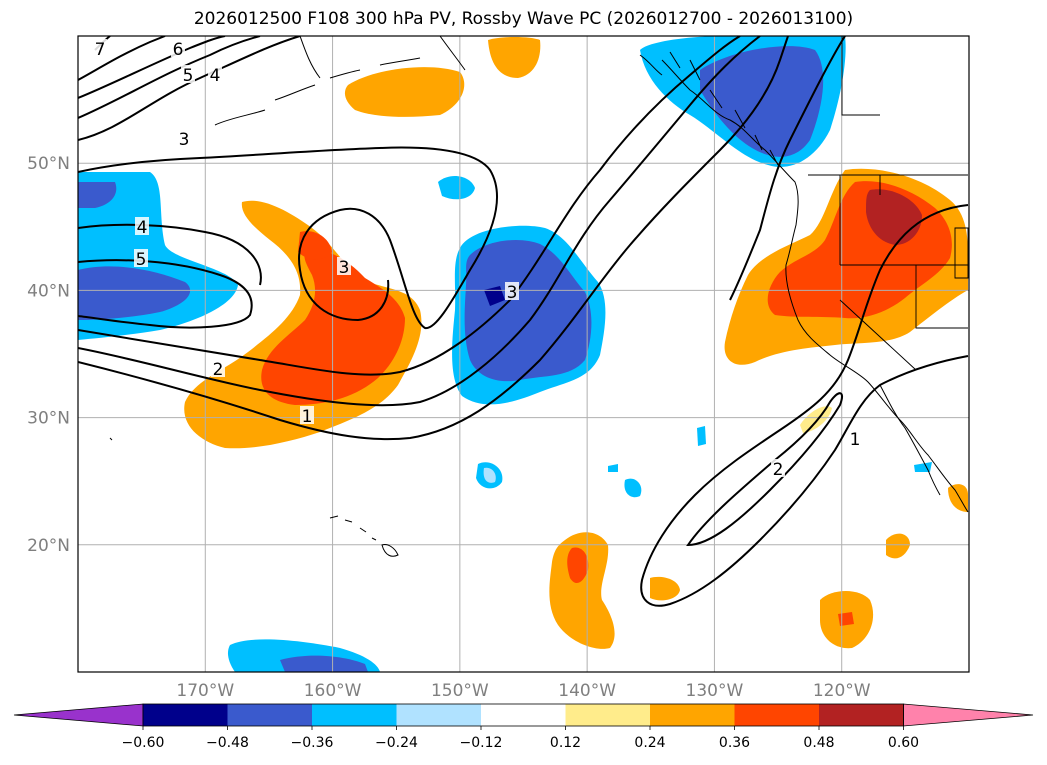 The image size is (1047, 765). I want to click on colorbar-extend-right, so click(968, 715).